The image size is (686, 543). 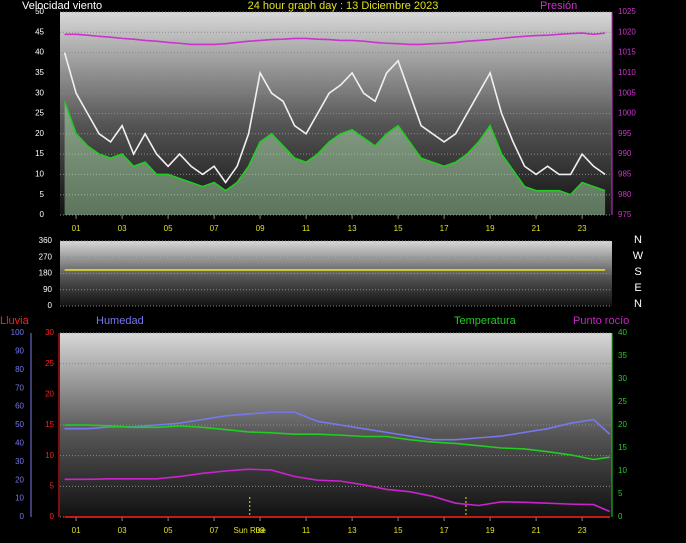 What do you see at coordinates (46, 273) in the screenshot?
I see `tick-label: 180` at bounding box center [46, 273].